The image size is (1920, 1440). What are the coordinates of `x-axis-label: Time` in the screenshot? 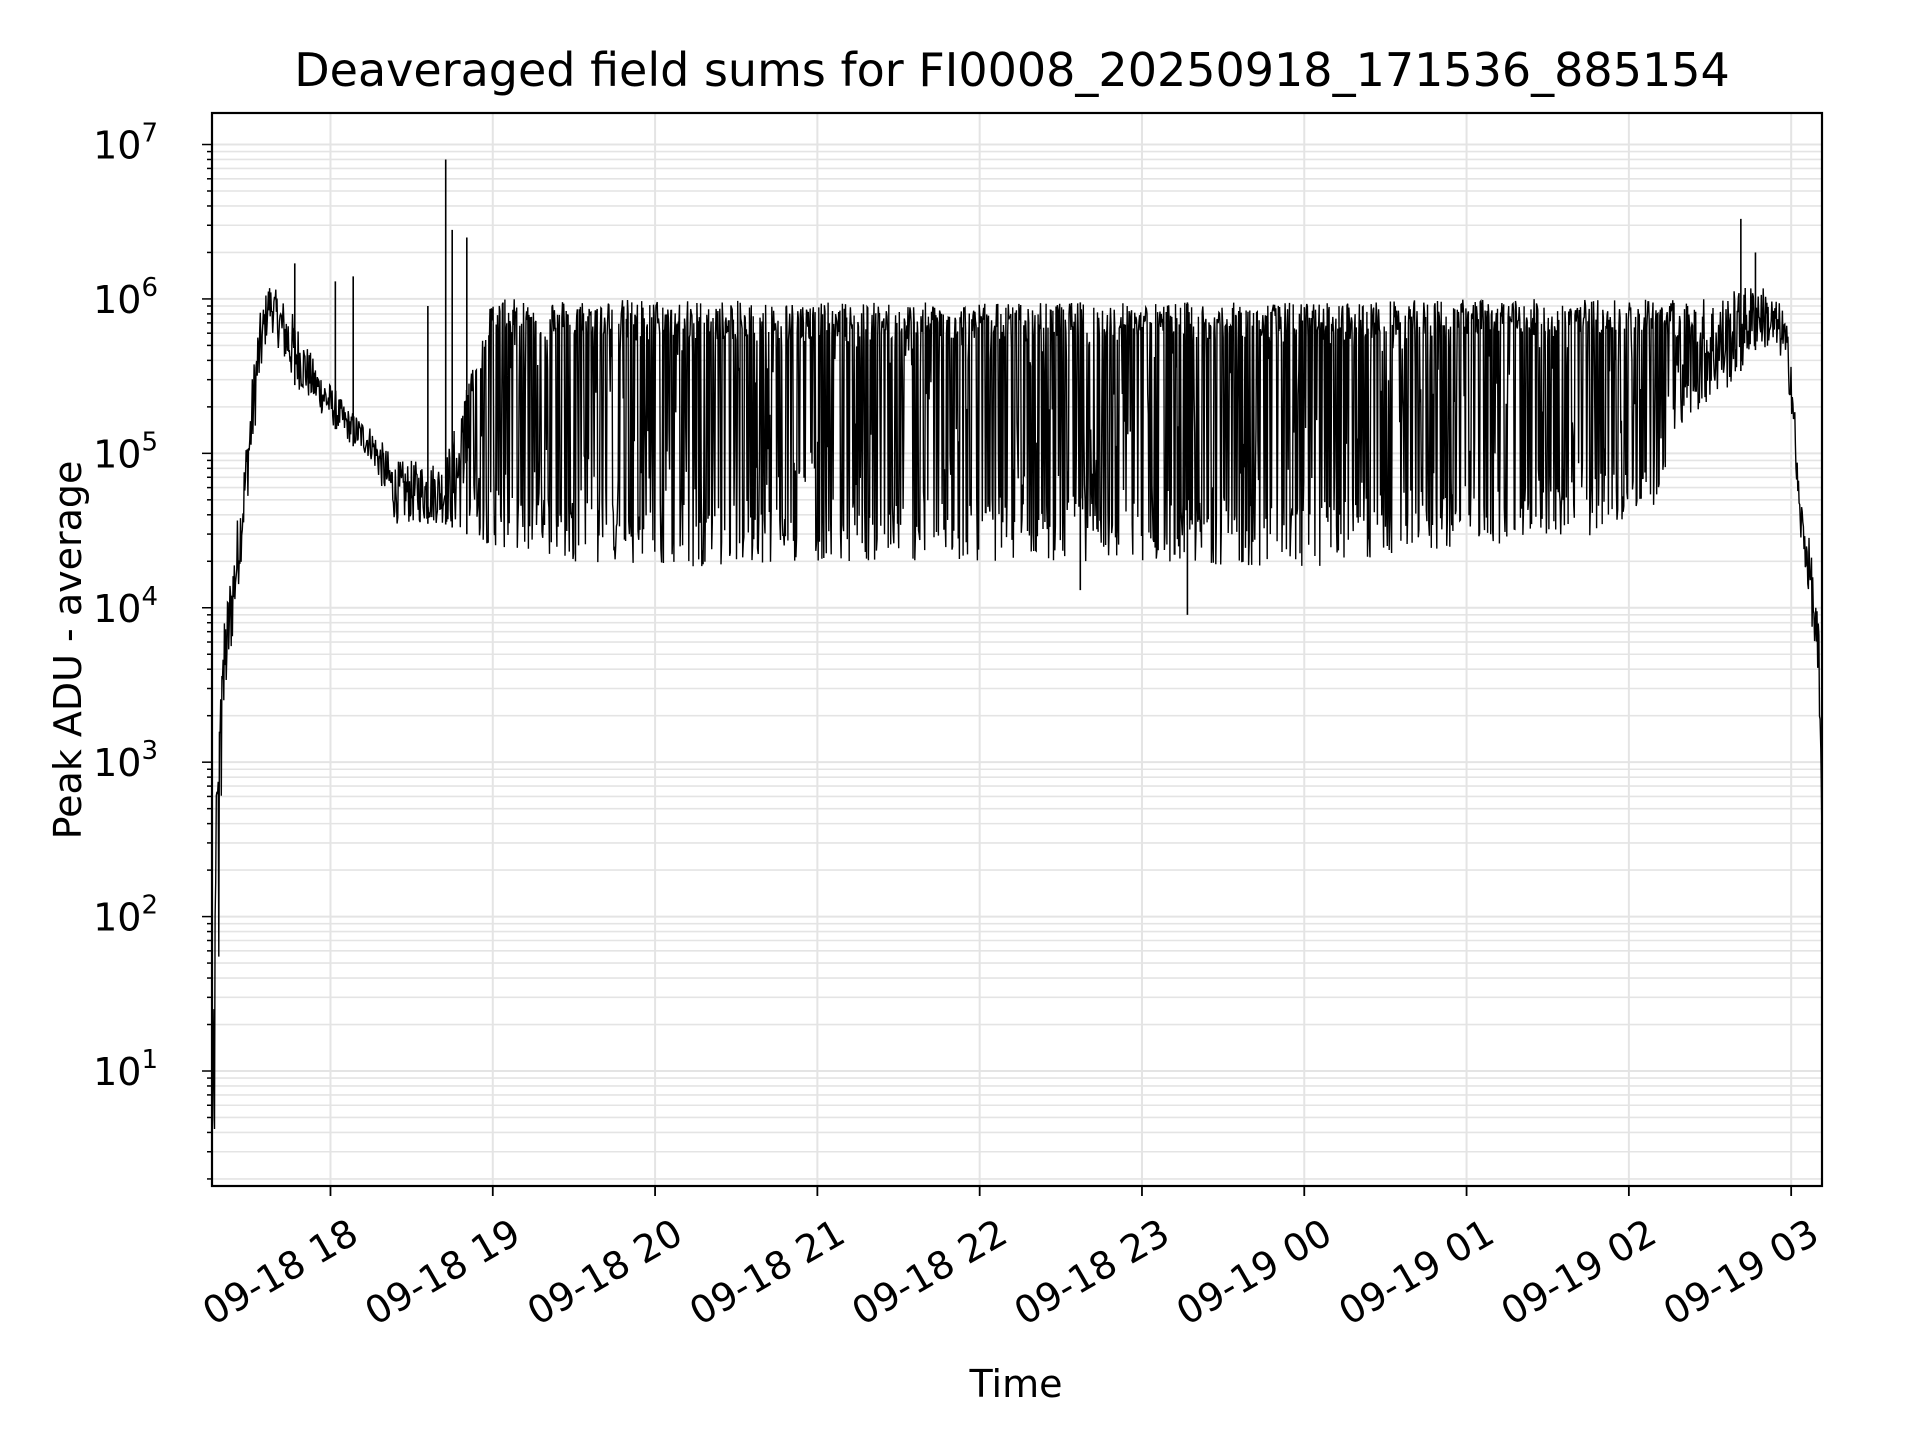 It's located at (1016, 1384).